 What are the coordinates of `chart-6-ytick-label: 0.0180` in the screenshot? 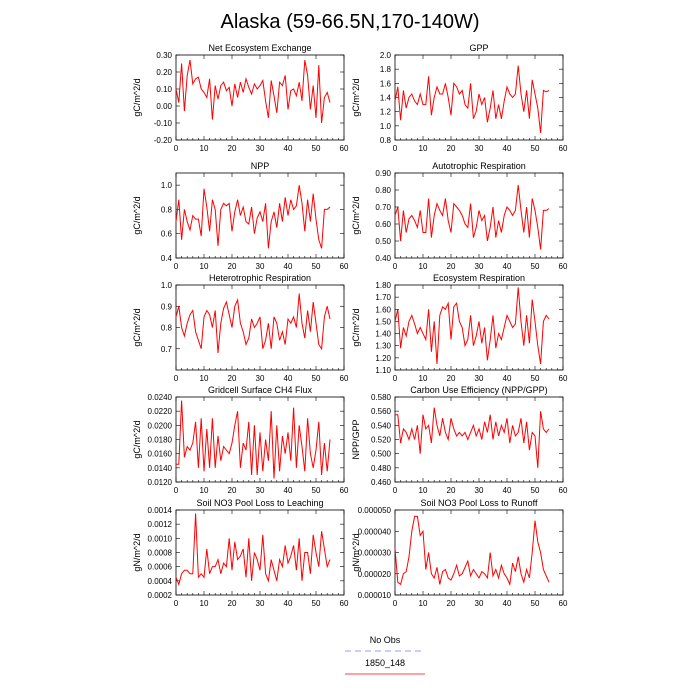 It's located at (160, 440).